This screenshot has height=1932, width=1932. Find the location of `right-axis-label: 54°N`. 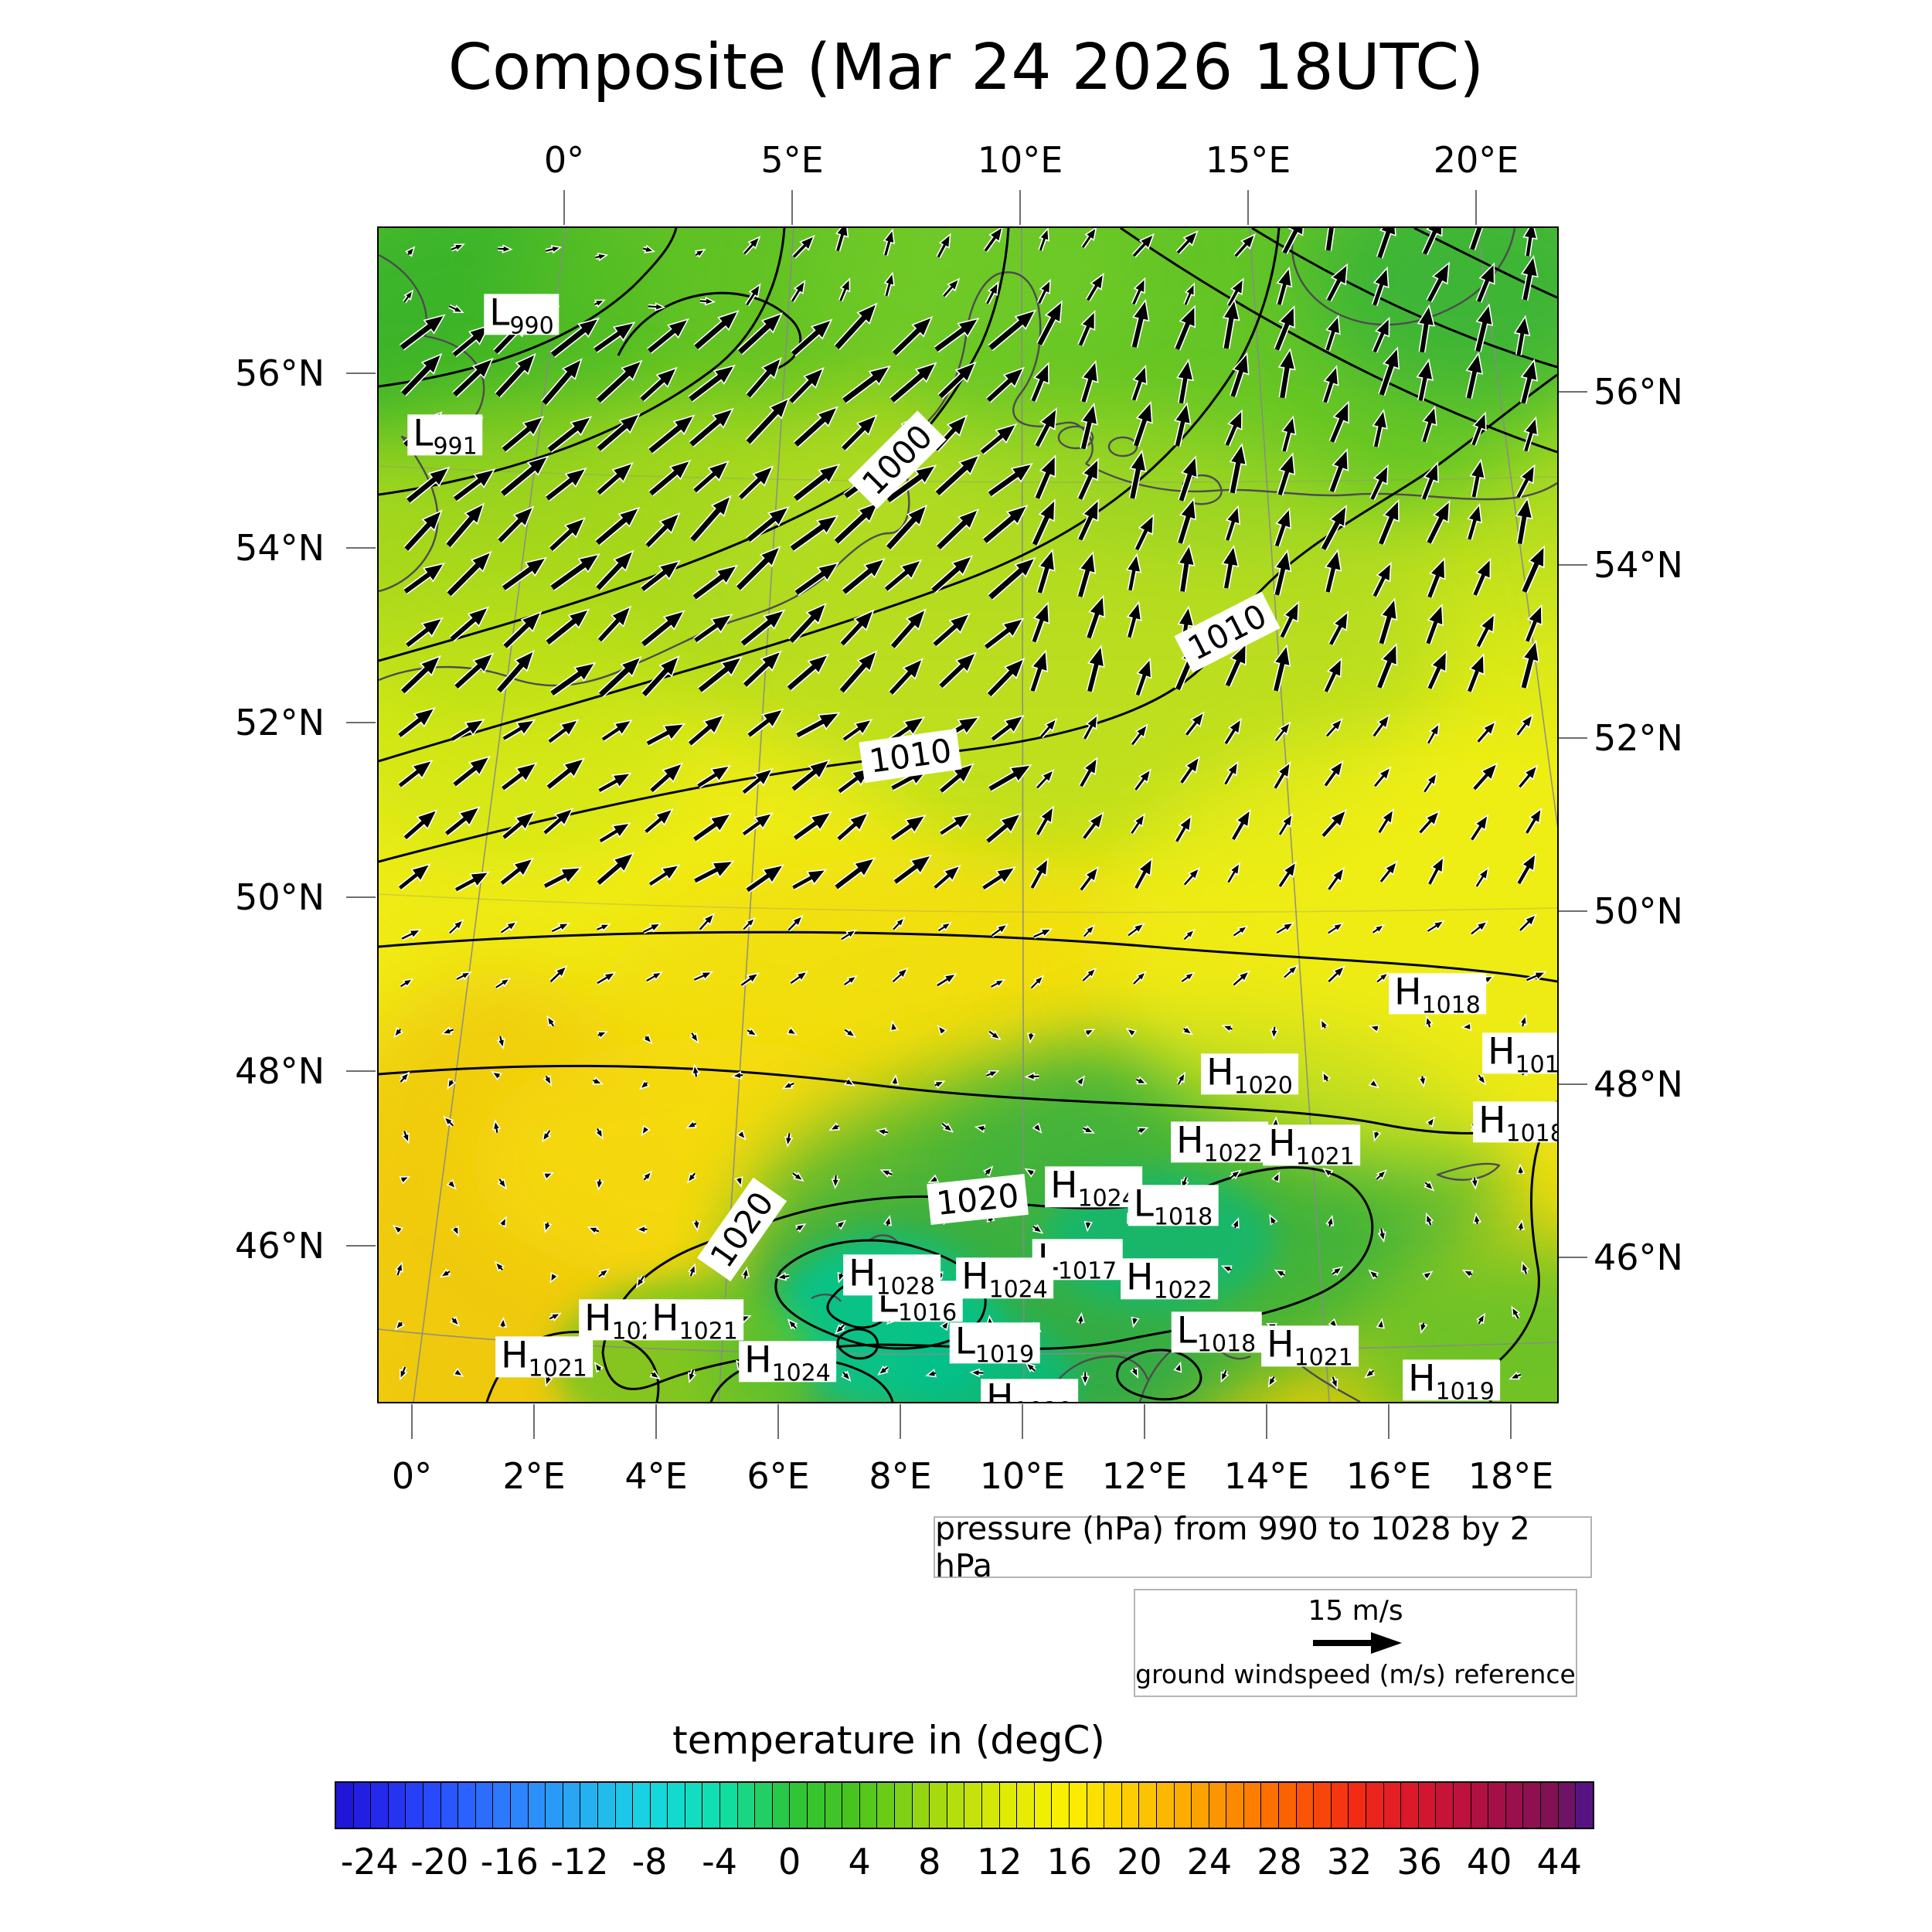

right-axis-label: 54°N is located at coordinates (1639, 565).